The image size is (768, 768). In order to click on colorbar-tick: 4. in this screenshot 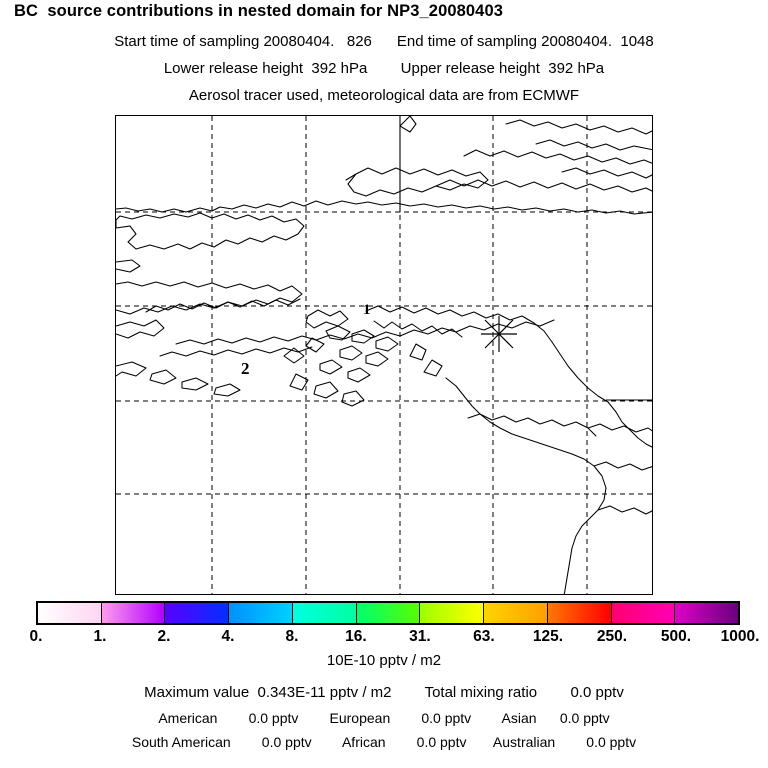, I will do `click(228, 636)`.